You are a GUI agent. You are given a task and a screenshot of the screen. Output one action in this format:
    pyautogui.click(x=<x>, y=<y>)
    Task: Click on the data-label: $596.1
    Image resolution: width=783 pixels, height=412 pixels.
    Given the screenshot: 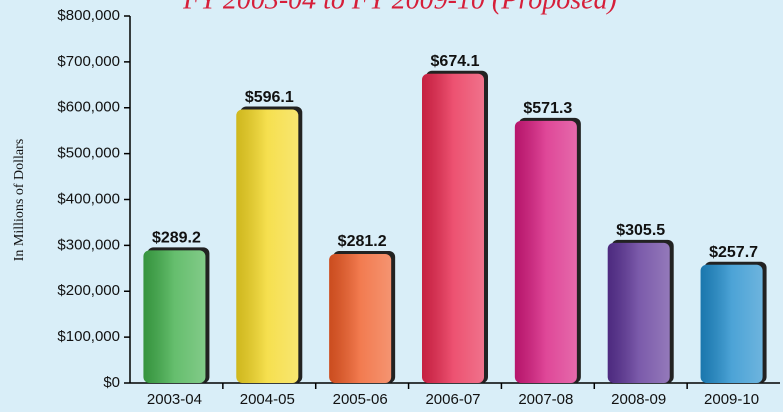 What is the action you would take?
    pyautogui.click(x=269, y=97)
    